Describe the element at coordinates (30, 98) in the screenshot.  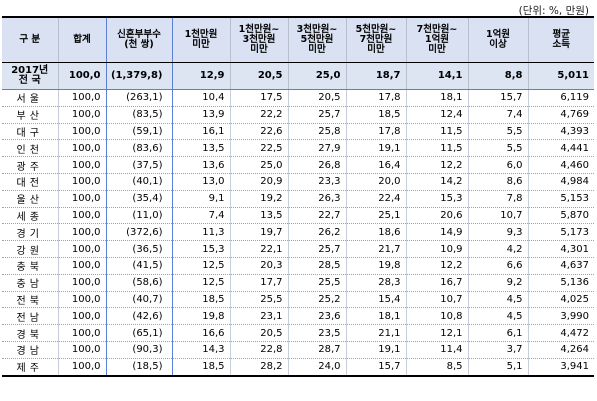
I see `region-cell: 서울` at that location.